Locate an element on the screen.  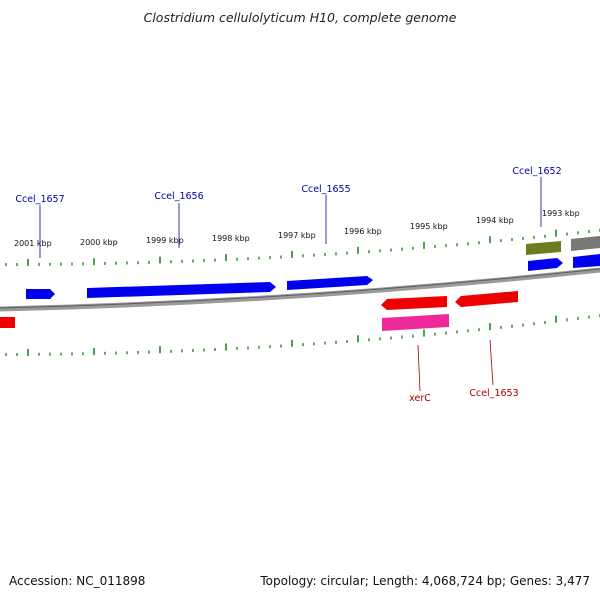
genome-backbone-highlight is located at coordinates (300, 288).